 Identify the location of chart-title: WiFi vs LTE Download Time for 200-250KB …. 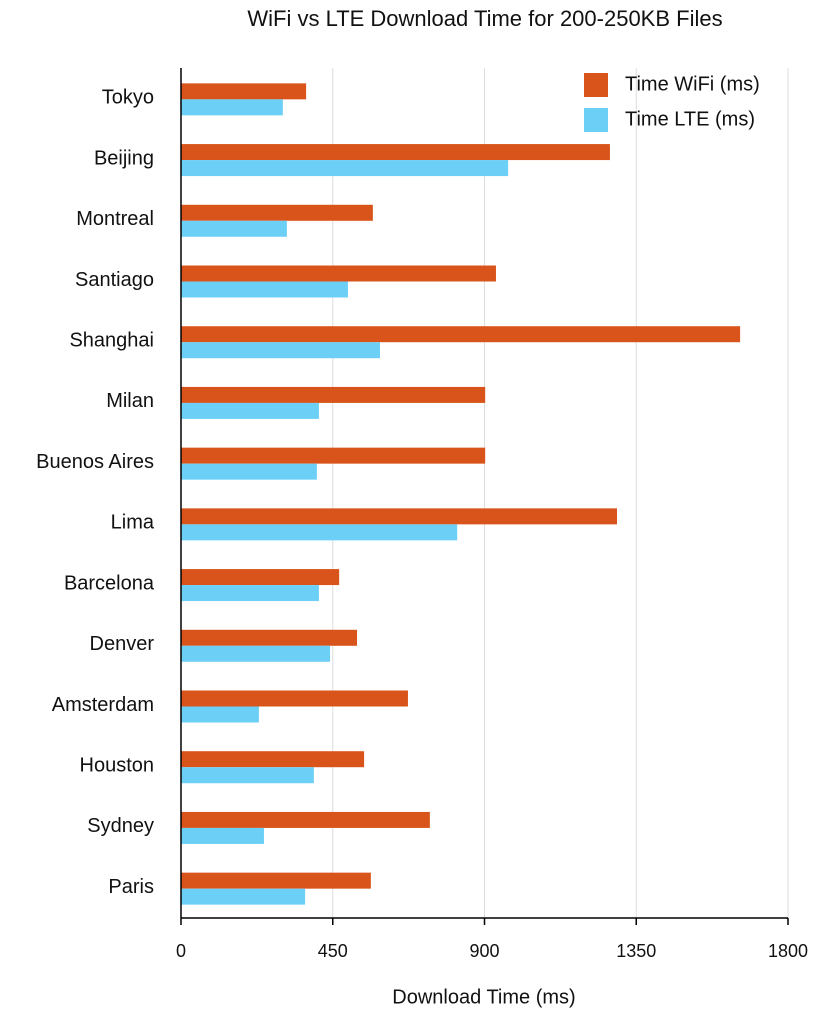
(484, 18).